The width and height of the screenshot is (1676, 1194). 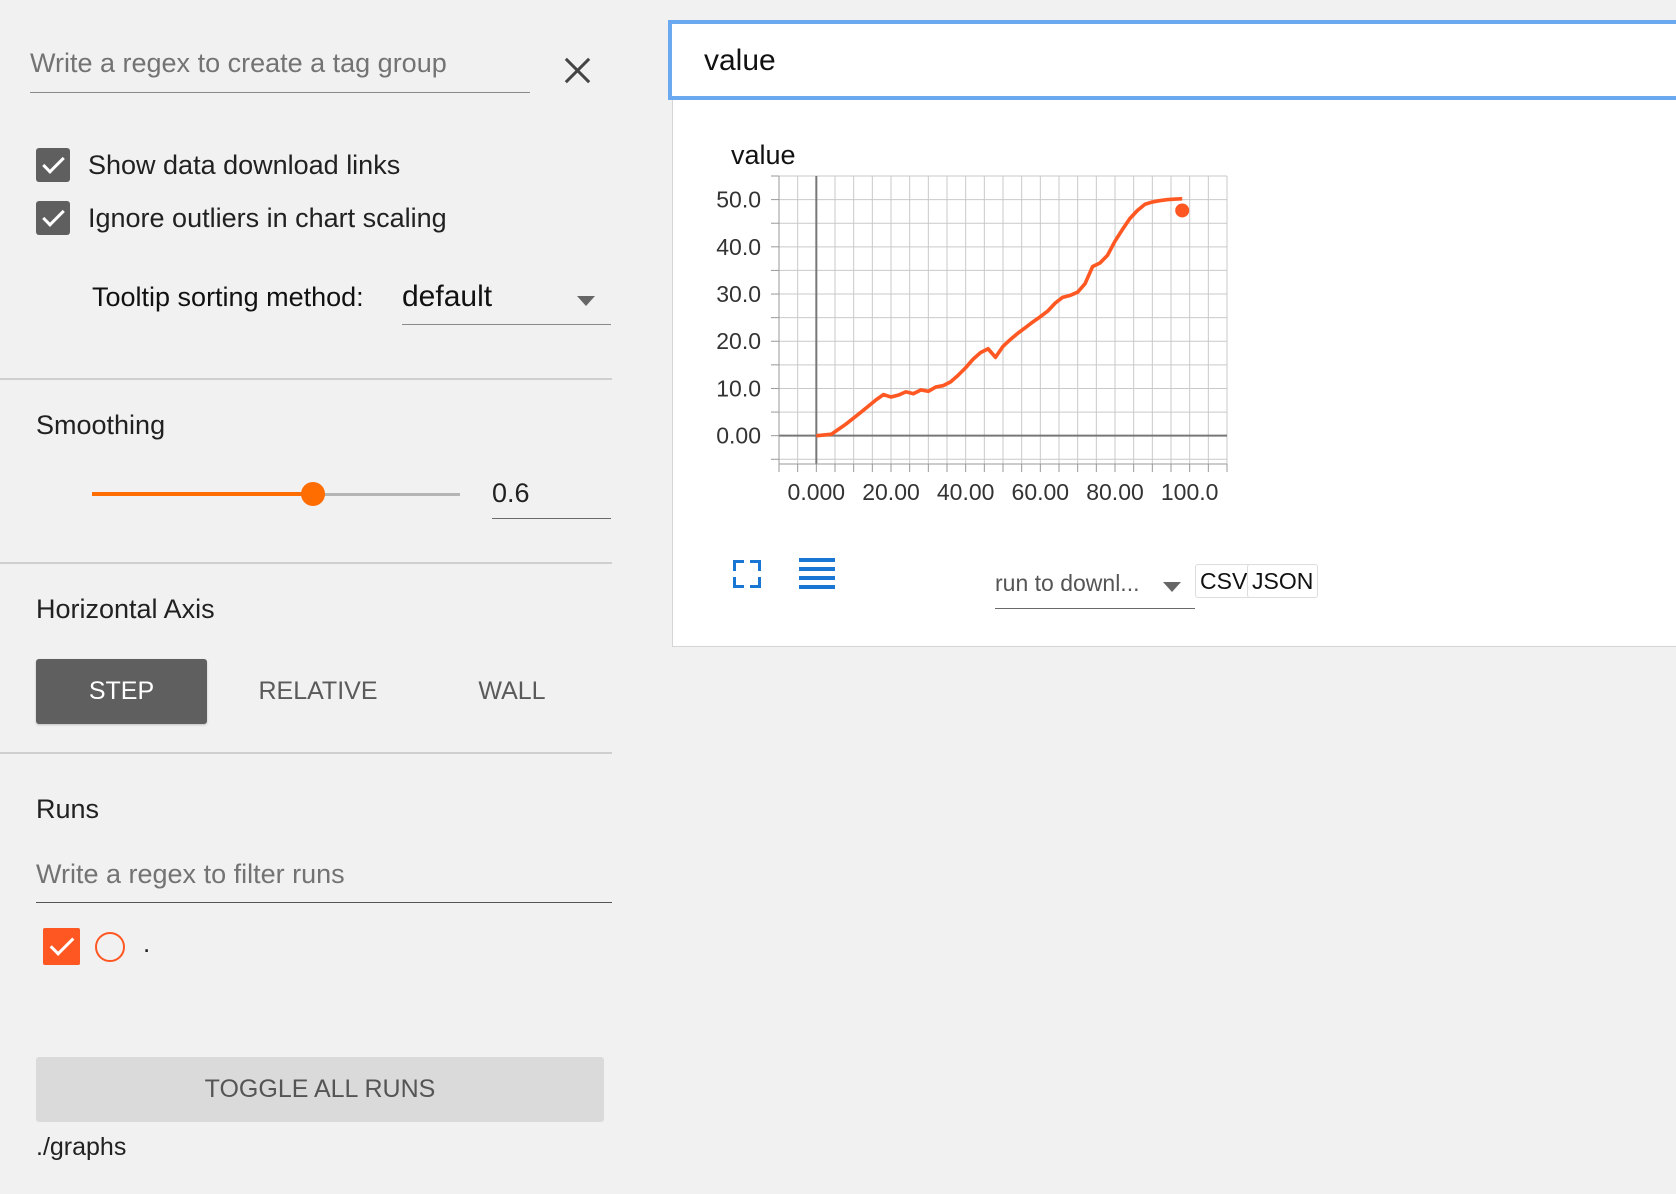 What do you see at coordinates (999, 317) in the screenshot?
I see `smoothed-series-line` at bounding box center [999, 317].